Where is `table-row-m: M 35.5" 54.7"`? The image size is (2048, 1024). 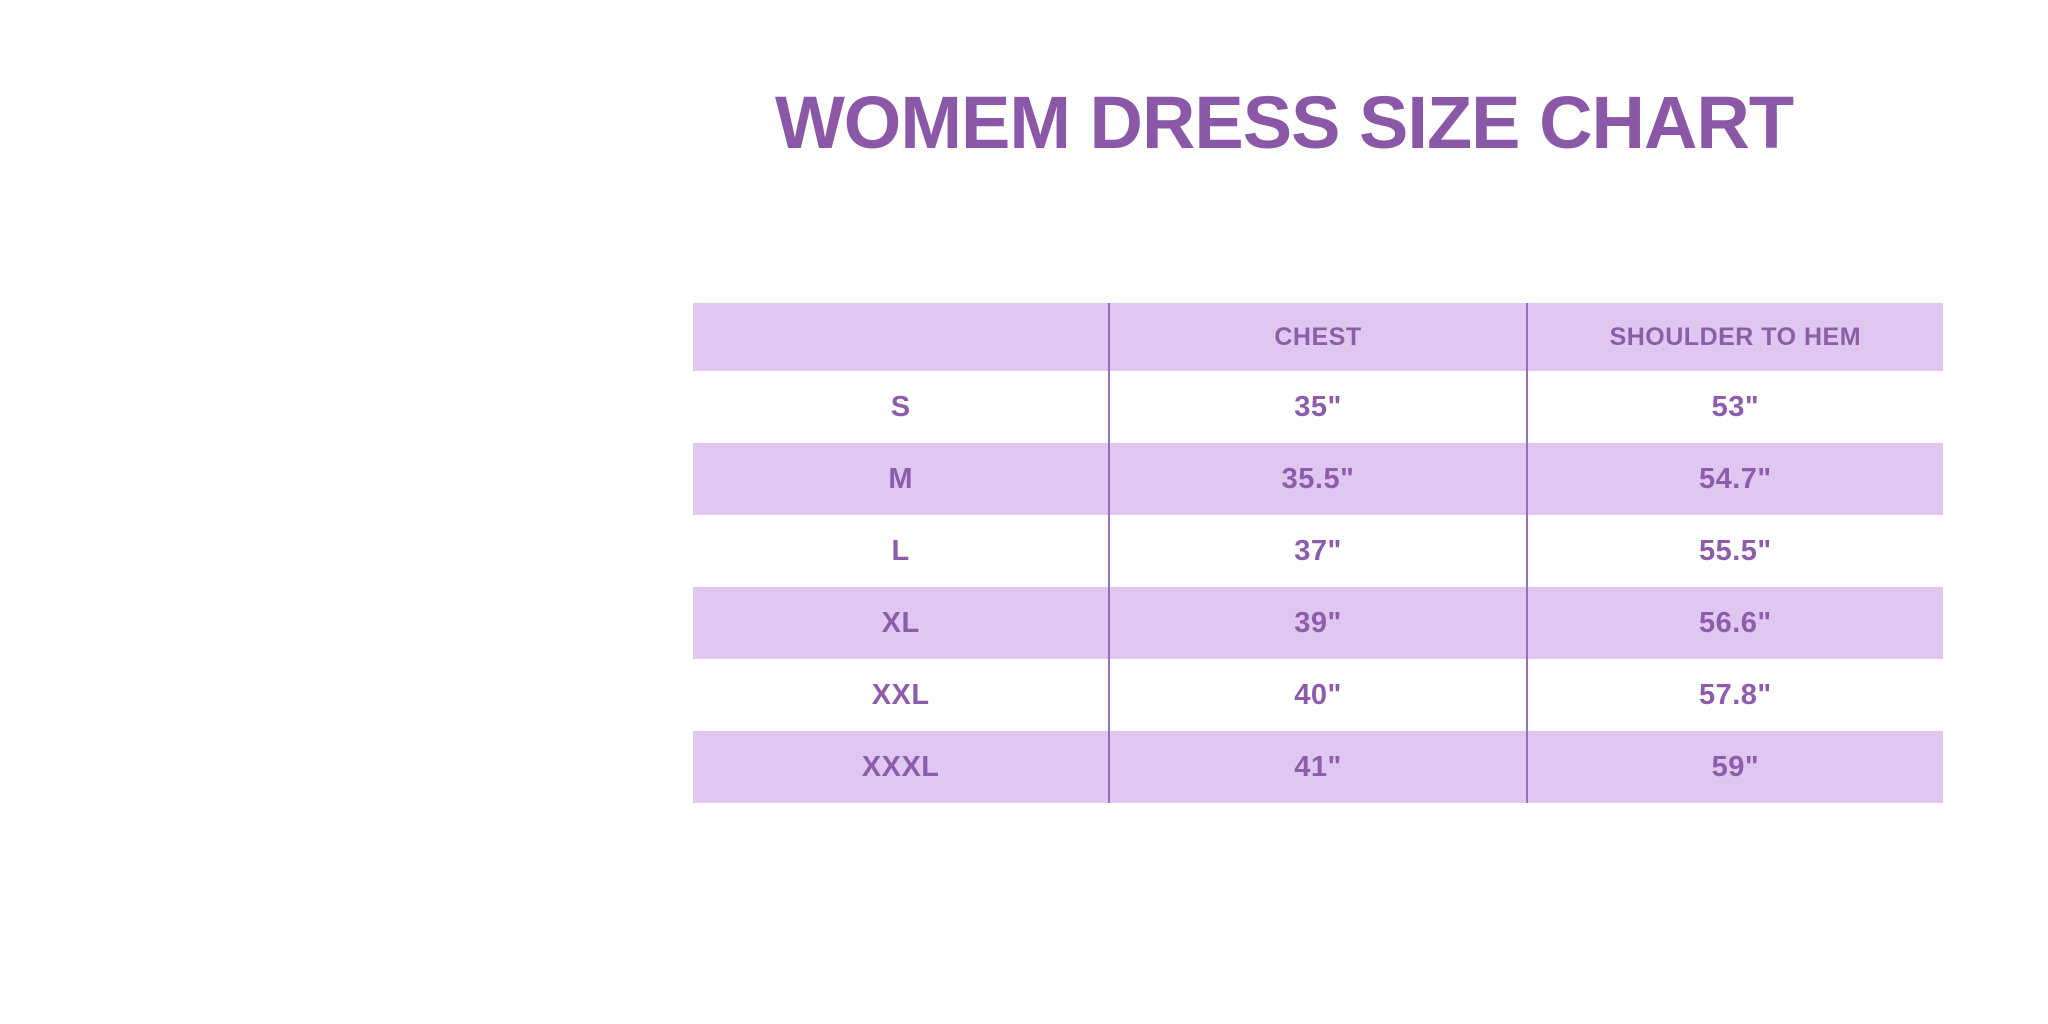 table-row-m: M 35.5" 54.7" is located at coordinates (1318, 479).